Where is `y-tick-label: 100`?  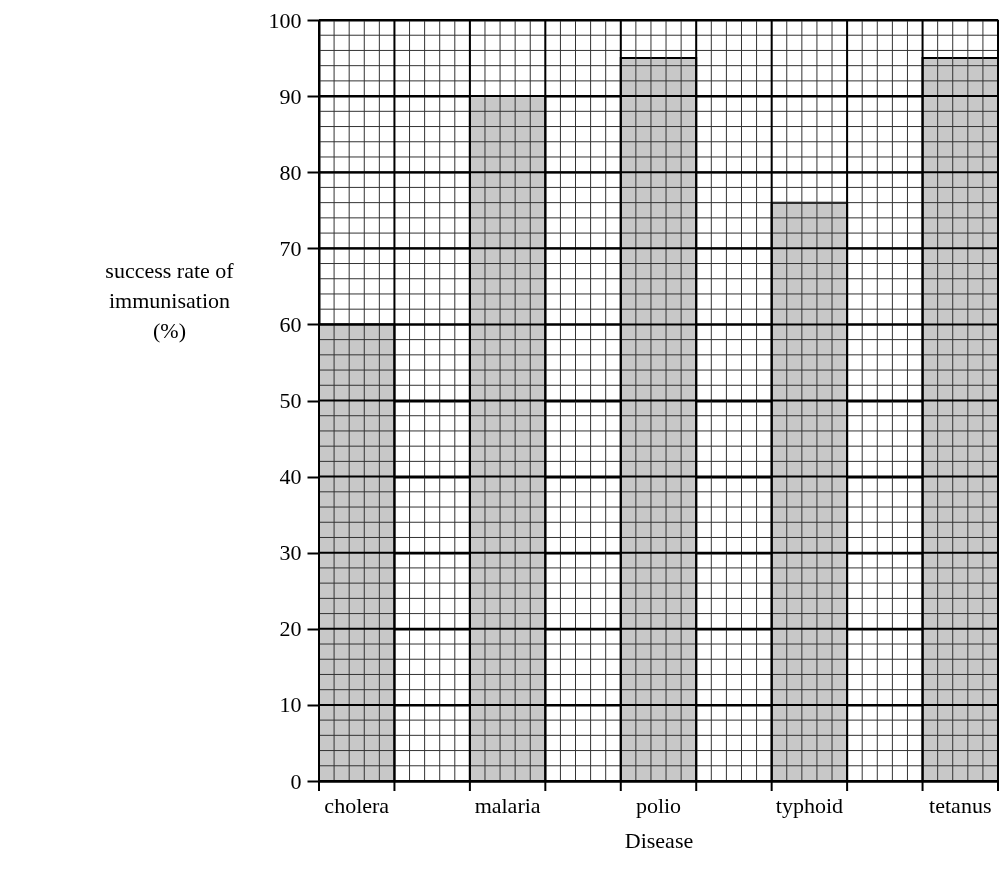
y-tick-label: 100 is located at coordinates (285, 20).